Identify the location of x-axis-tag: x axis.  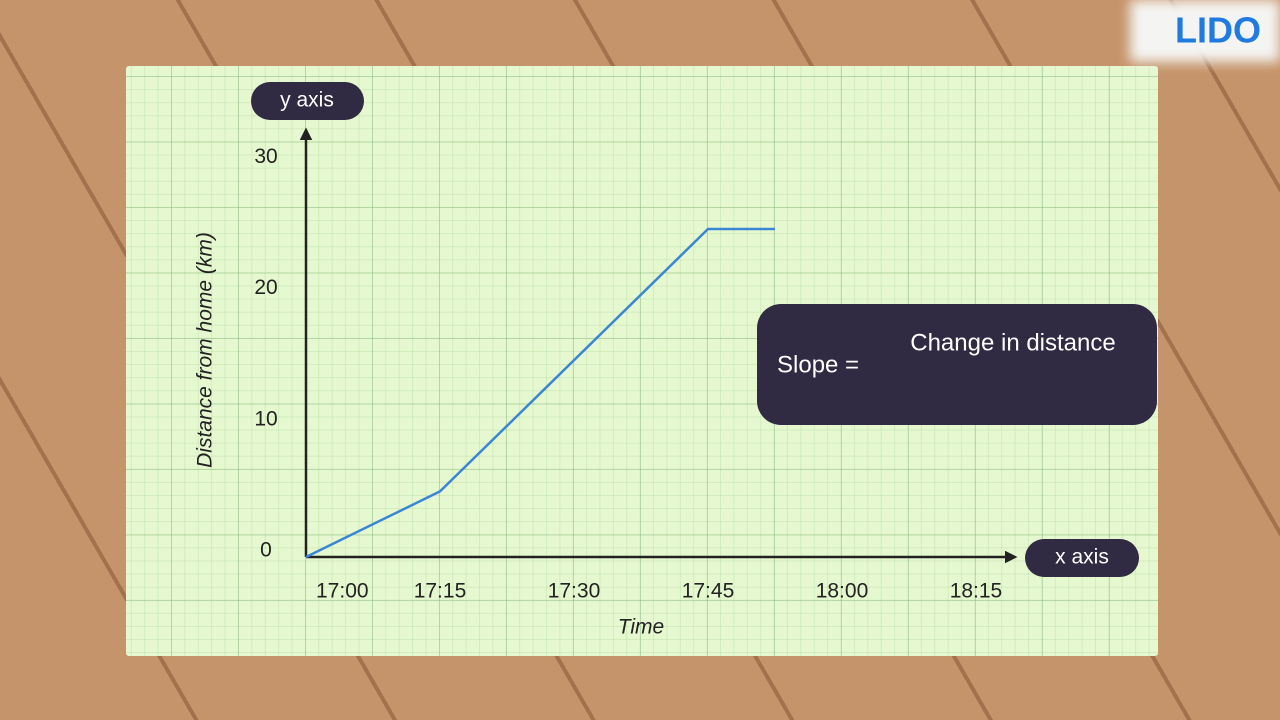
(1082, 557).